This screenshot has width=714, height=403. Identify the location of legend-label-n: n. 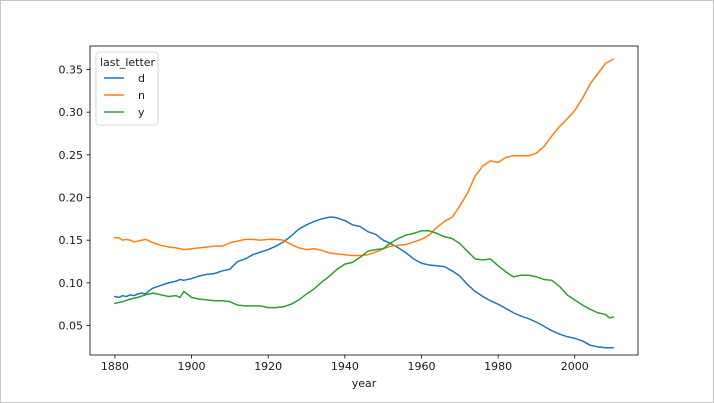
(141, 95).